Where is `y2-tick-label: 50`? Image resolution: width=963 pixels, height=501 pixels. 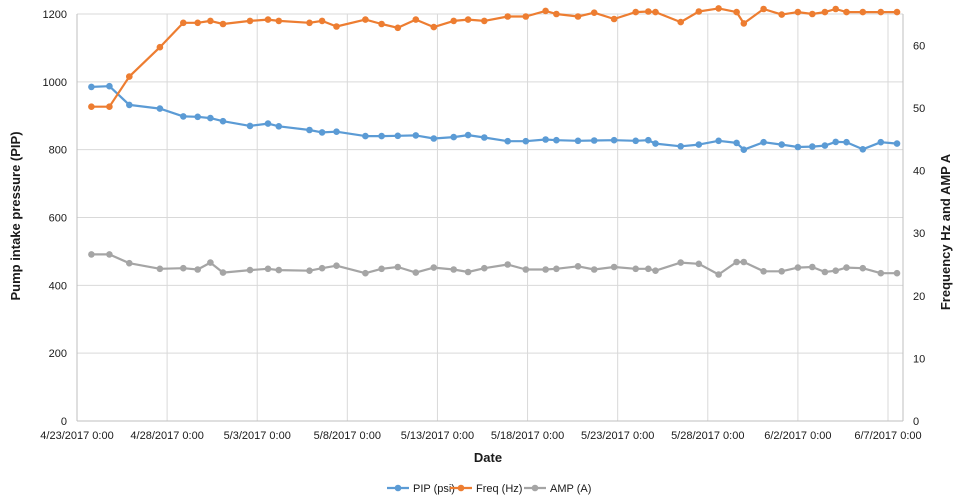
y2-tick-label: 50 is located at coordinates (919, 109).